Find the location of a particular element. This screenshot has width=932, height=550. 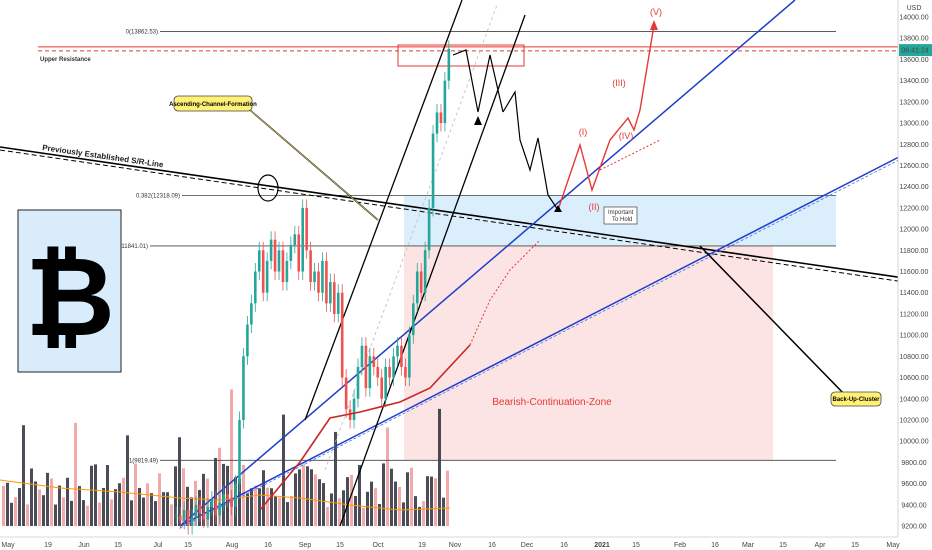

resistance-box is located at coordinates (461, 55).